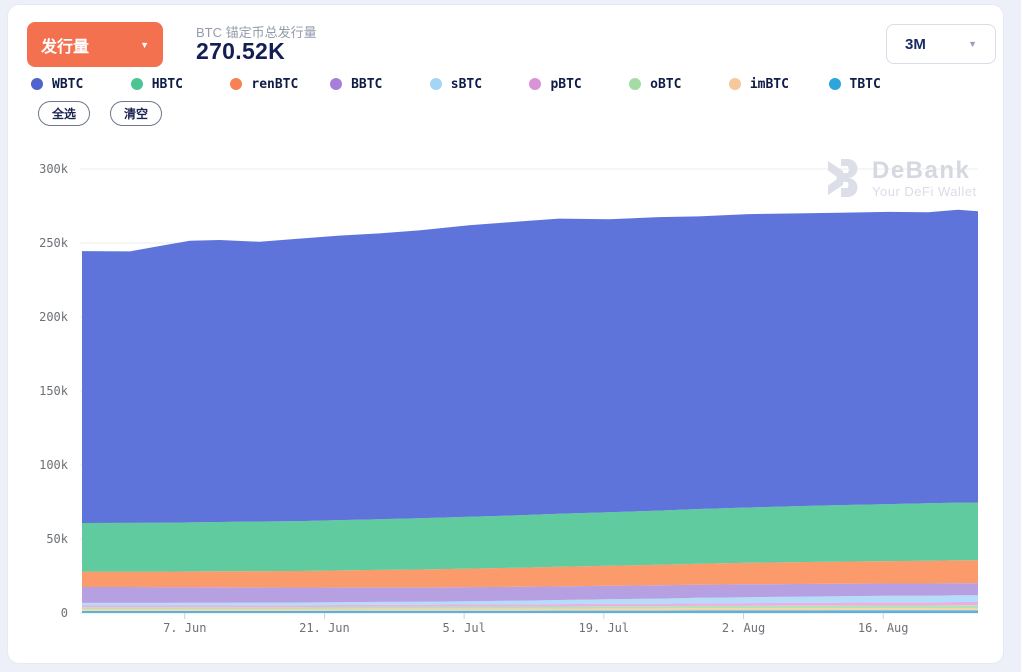  I want to click on legend-label: HBTC, so click(167, 84).